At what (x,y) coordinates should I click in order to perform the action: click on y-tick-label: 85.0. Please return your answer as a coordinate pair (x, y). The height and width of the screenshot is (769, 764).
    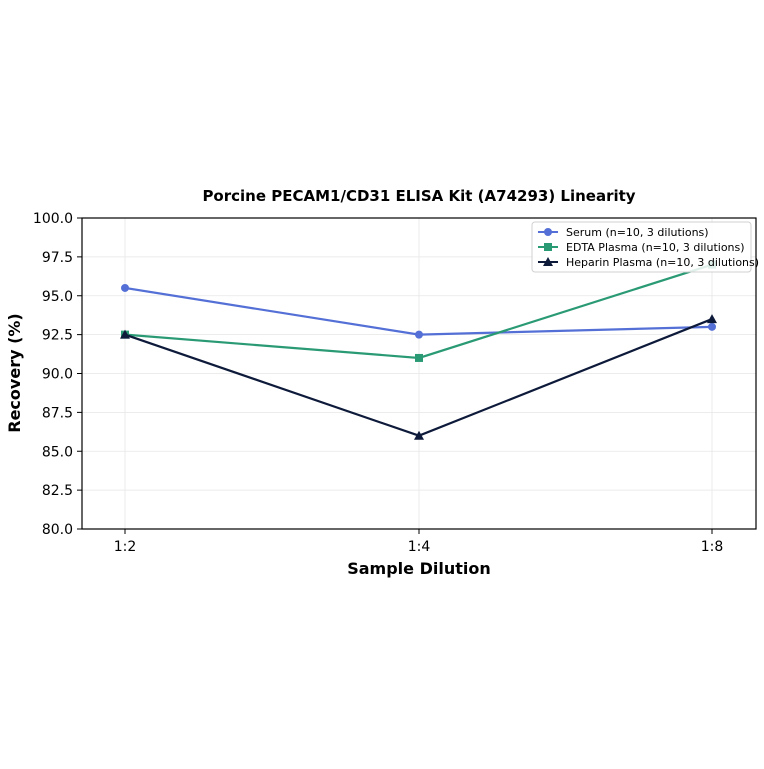
    Looking at the image, I should click on (57, 452).